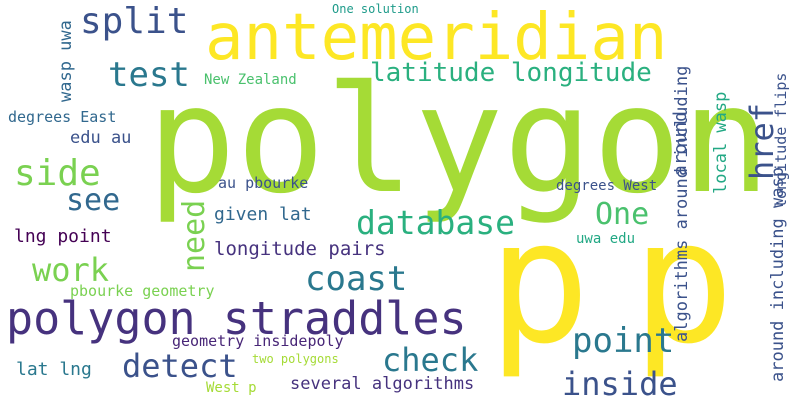  Describe the element at coordinates (721, 142) in the screenshot. I see `word-local-wasp: local wasp` at that location.